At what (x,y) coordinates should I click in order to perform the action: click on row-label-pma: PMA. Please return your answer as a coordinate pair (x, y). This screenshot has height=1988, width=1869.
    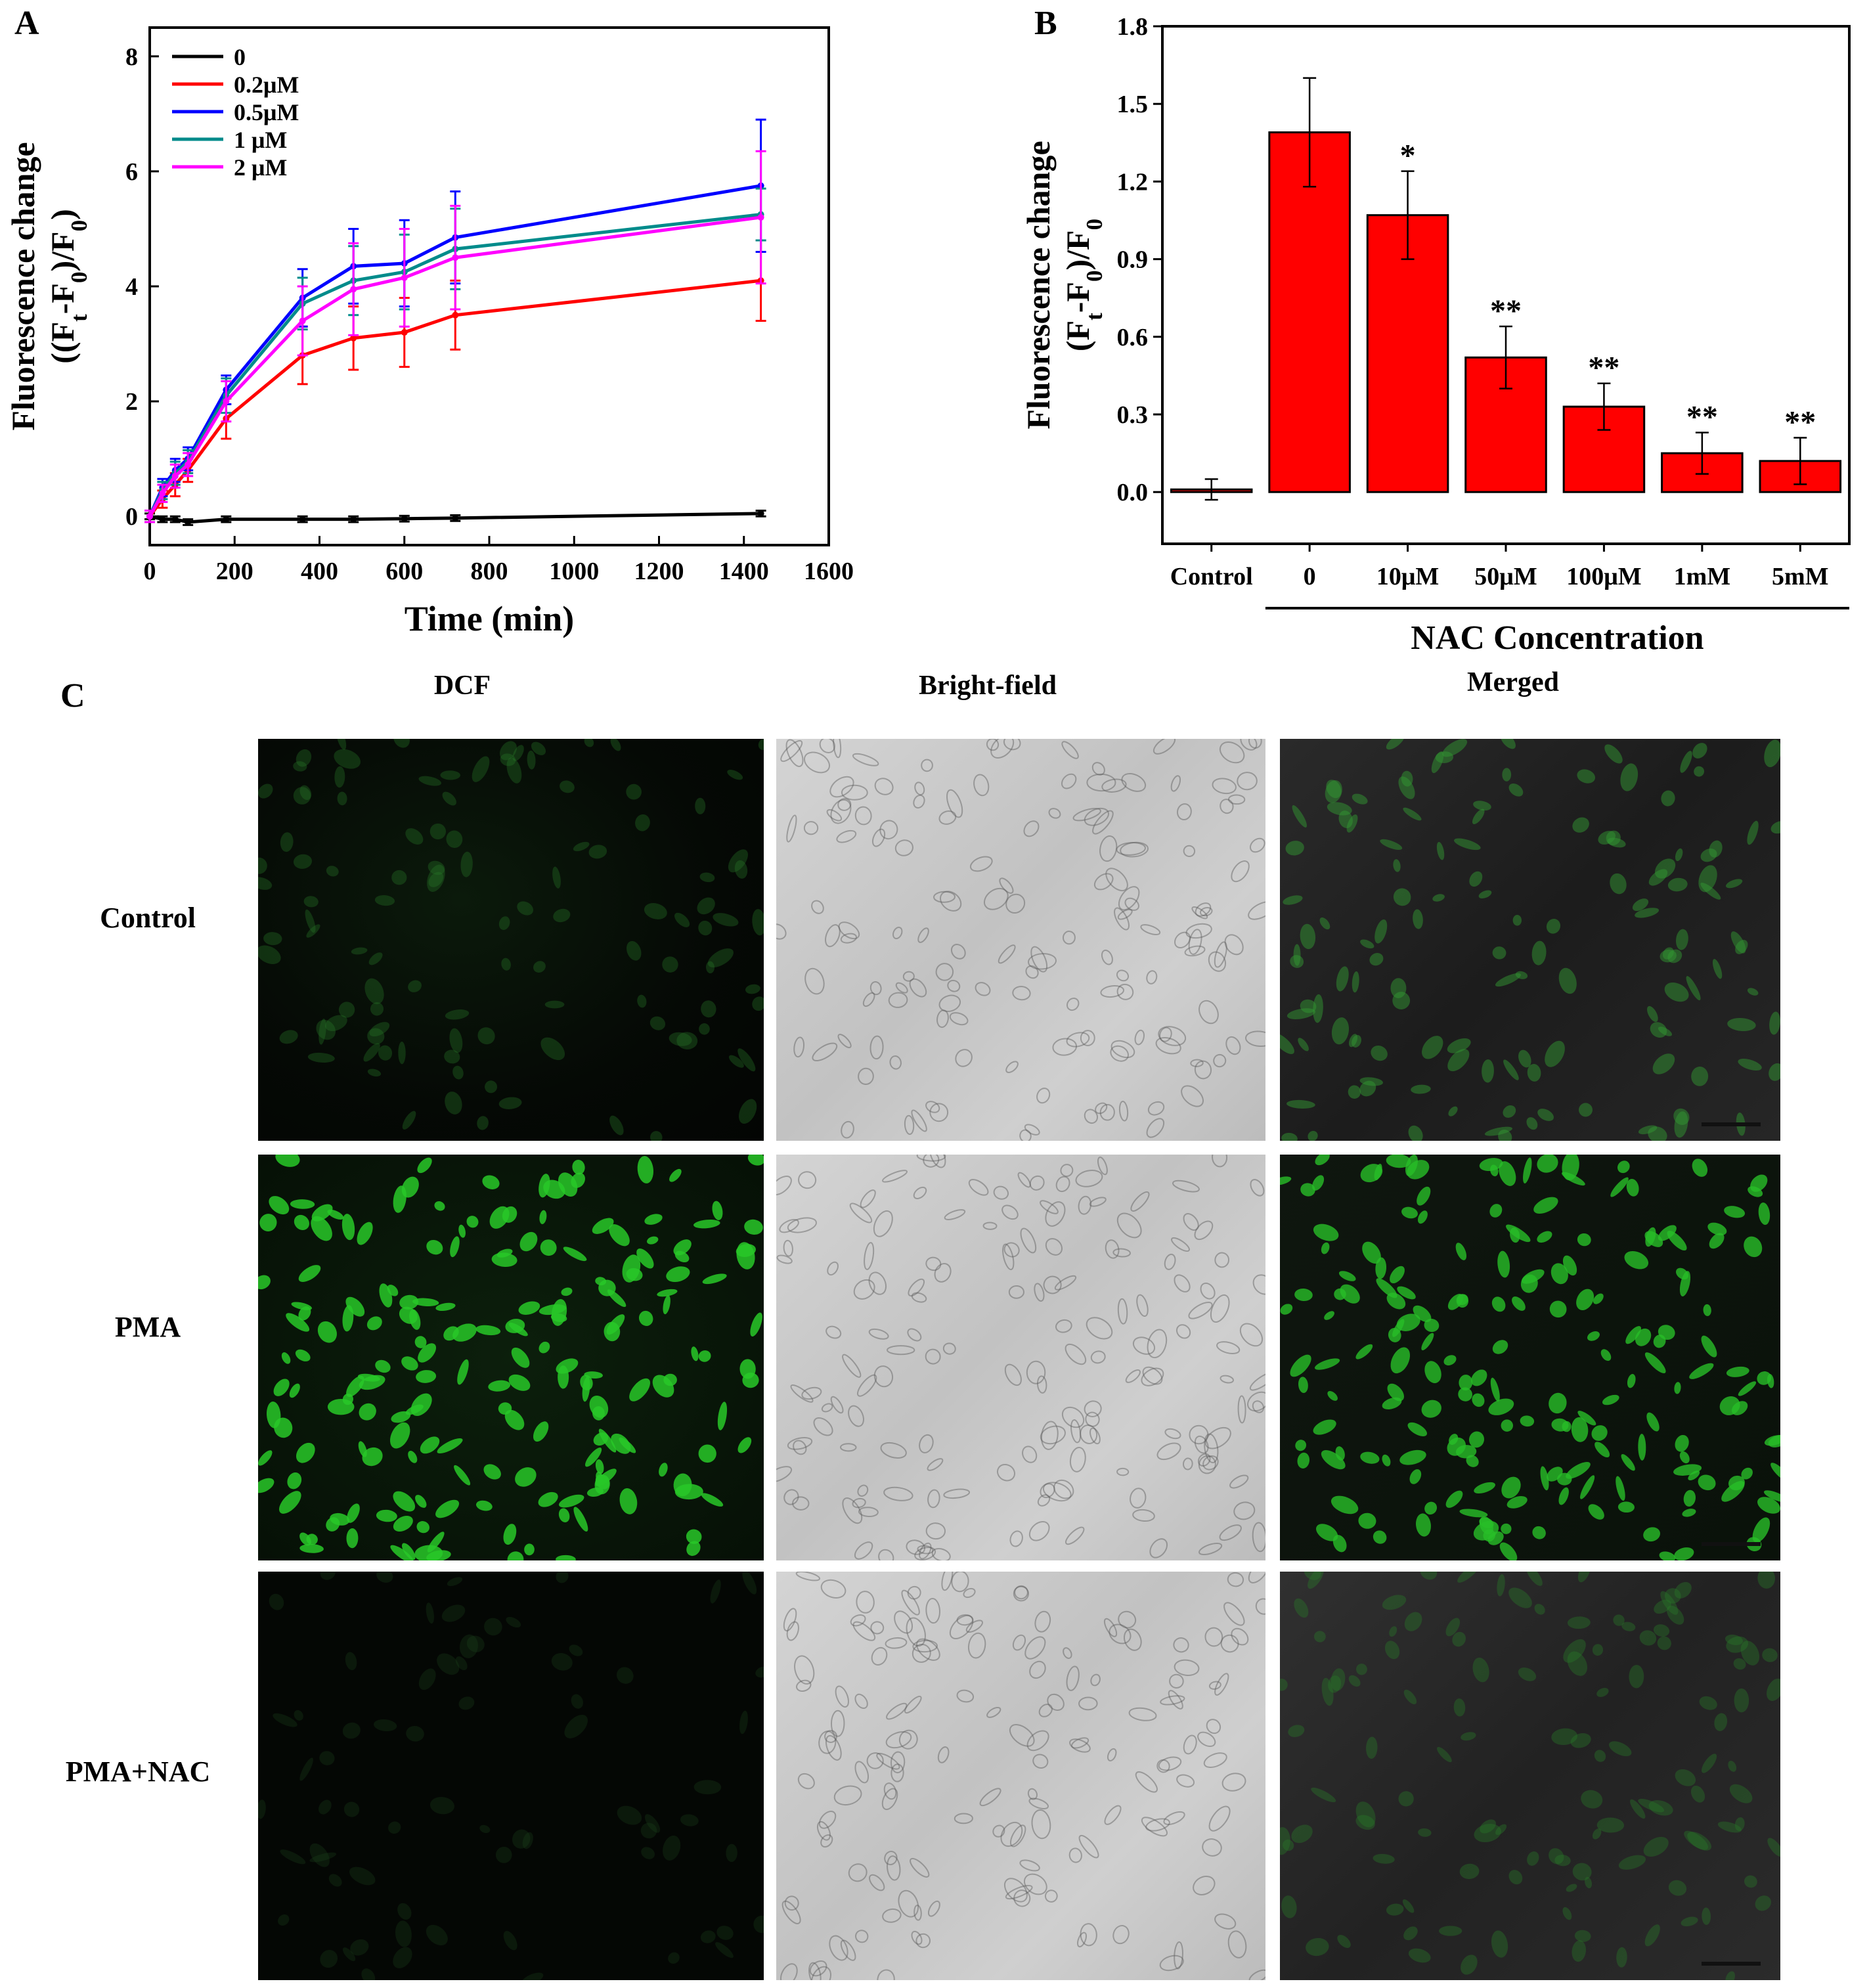
    Looking at the image, I should click on (147, 1327).